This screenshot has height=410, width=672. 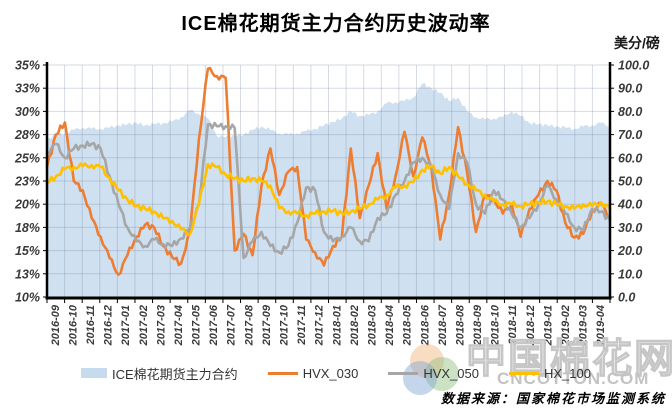 I want to click on x-axis-tick-label: 2019-03, so click(x=584, y=325).